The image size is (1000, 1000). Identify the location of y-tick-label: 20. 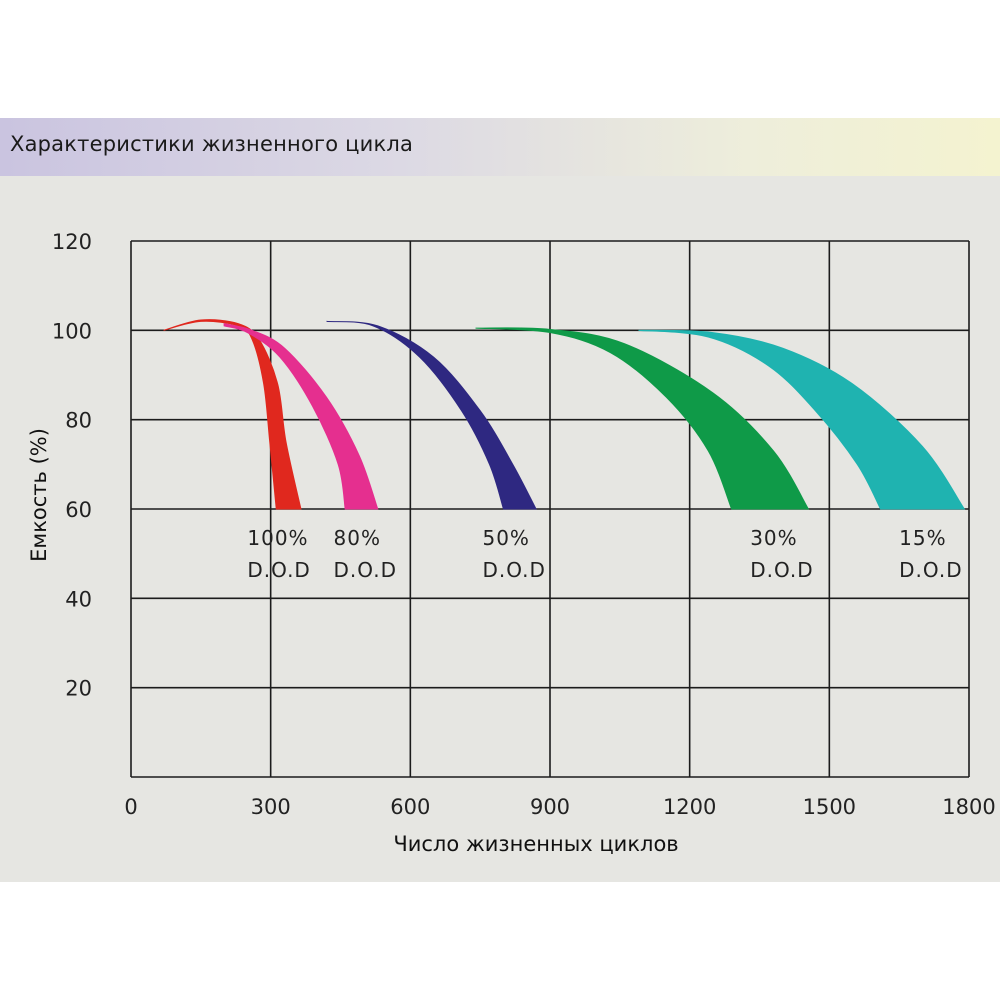
(78, 689).